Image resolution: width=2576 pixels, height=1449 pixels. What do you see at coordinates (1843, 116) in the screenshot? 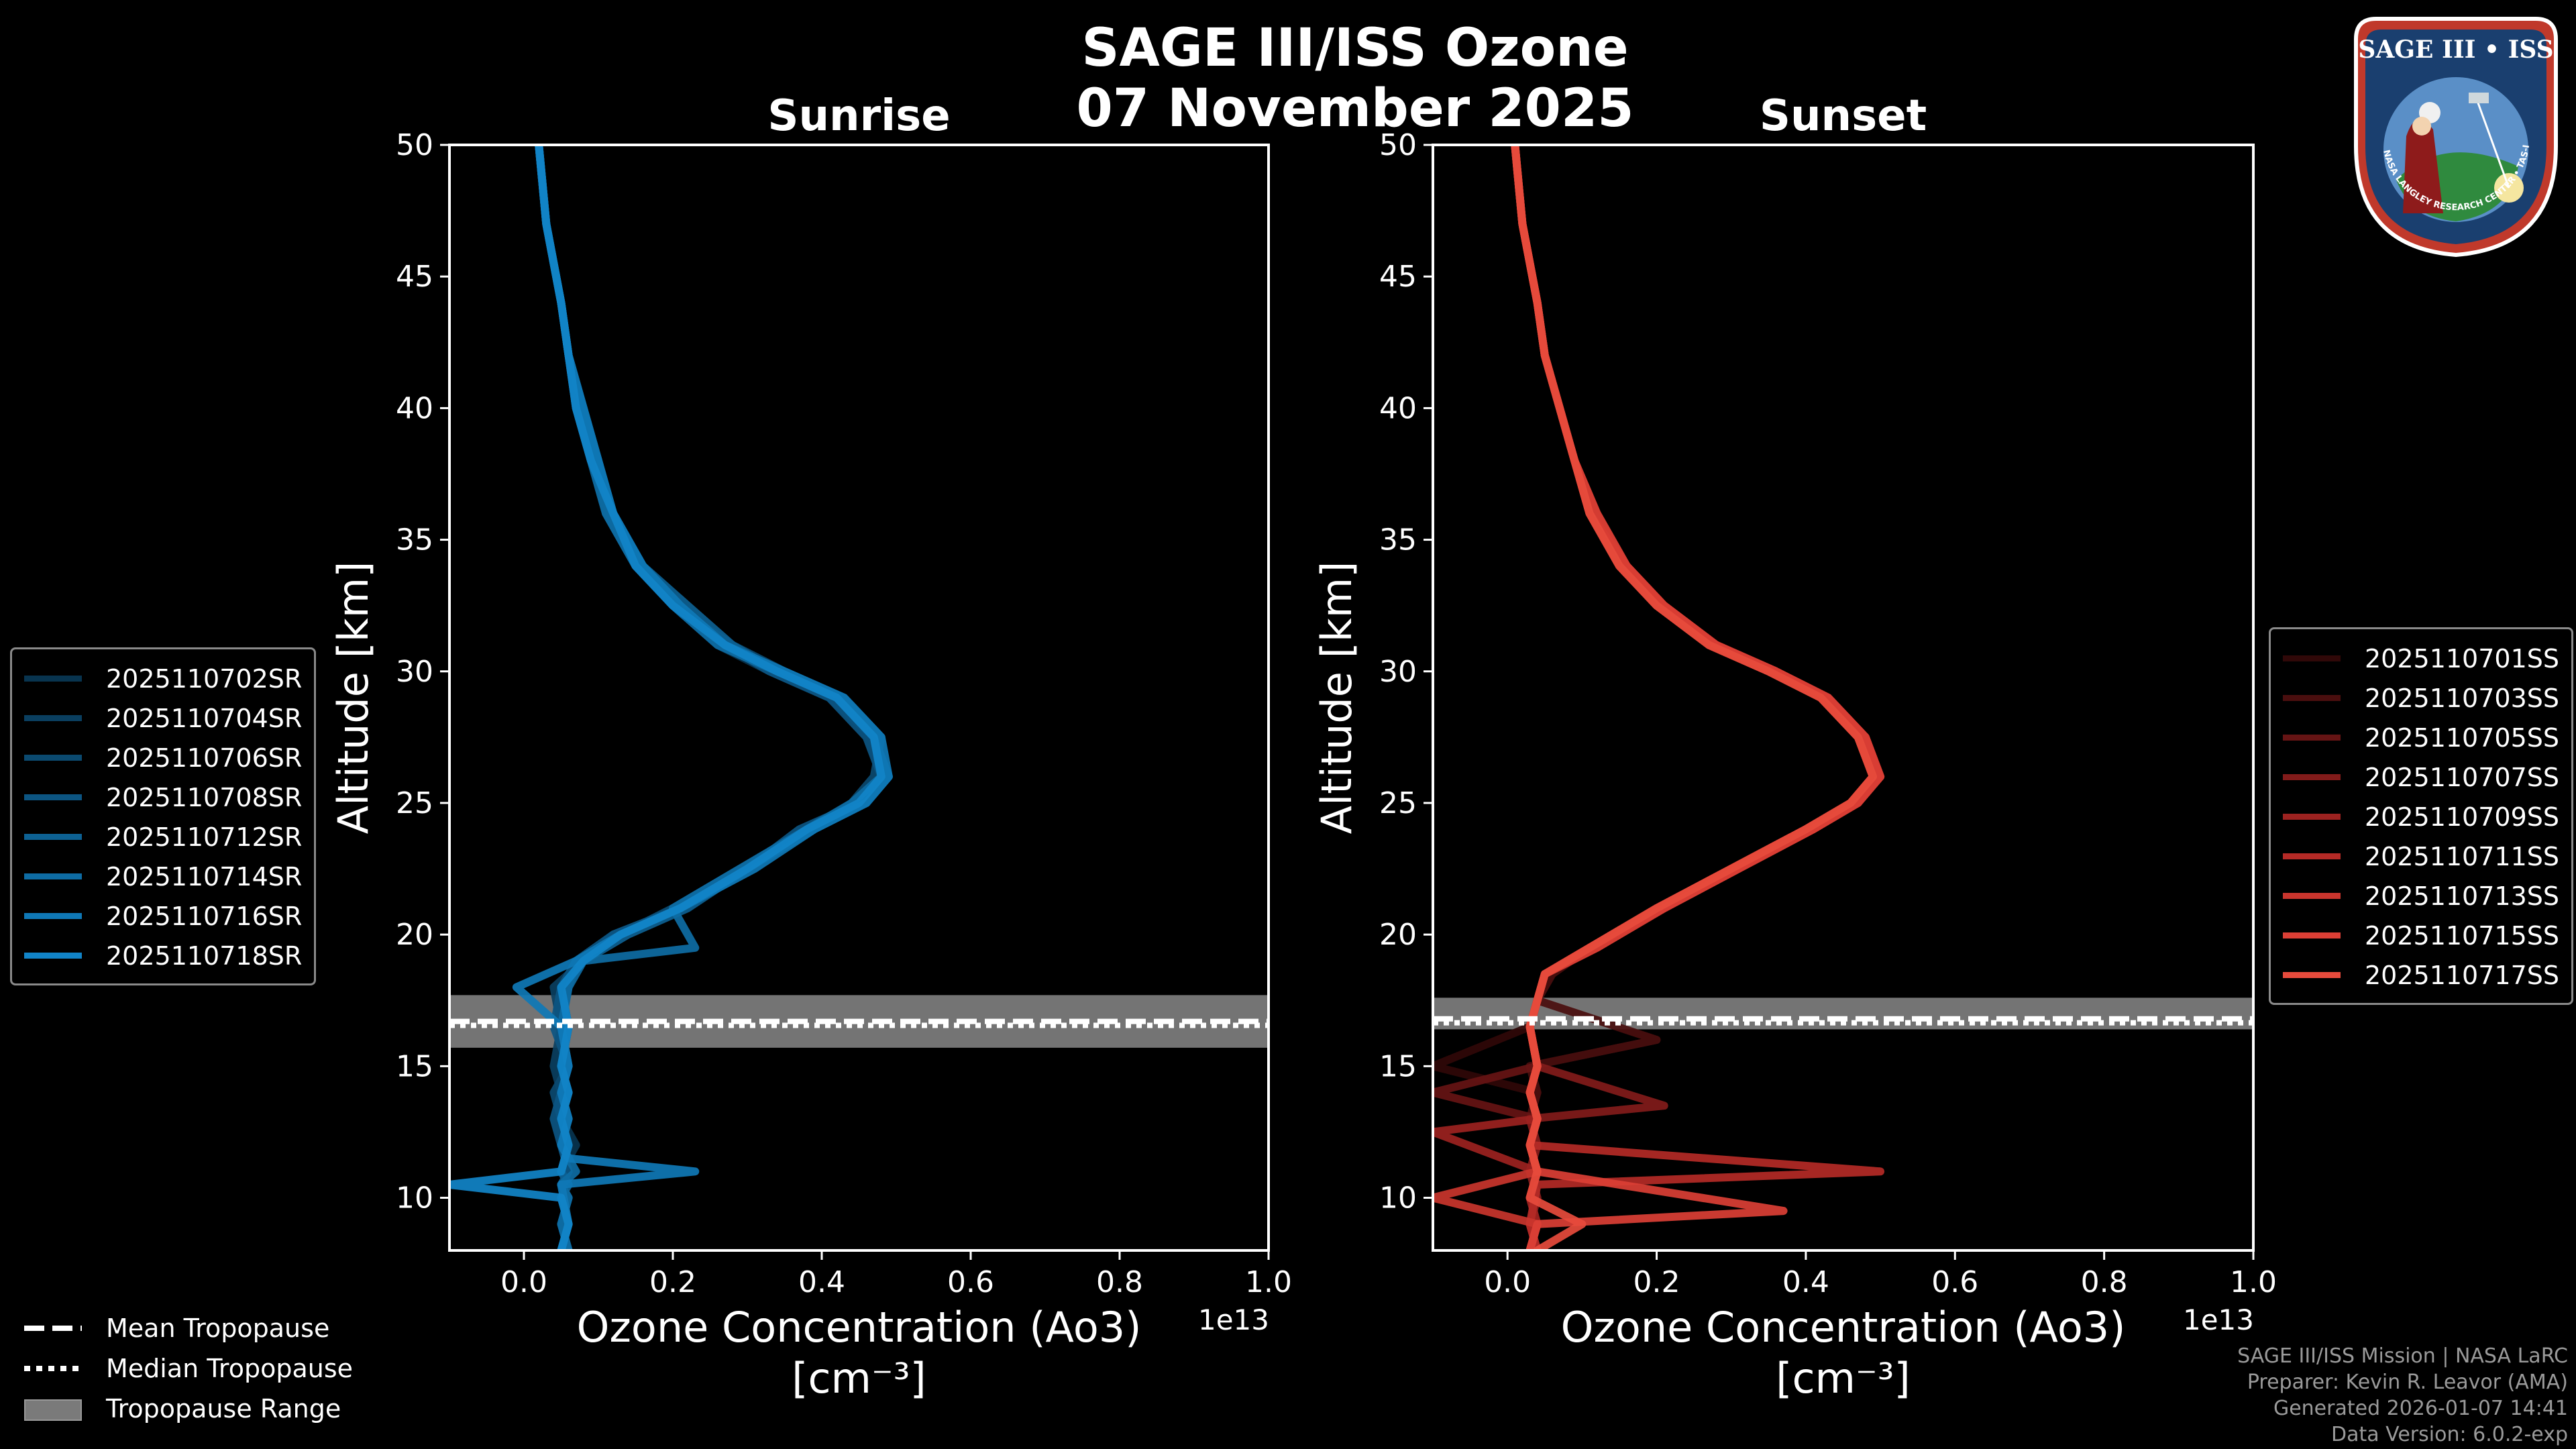
I see `sunset-panel-title: Sunset` at bounding box center [1843, 116].